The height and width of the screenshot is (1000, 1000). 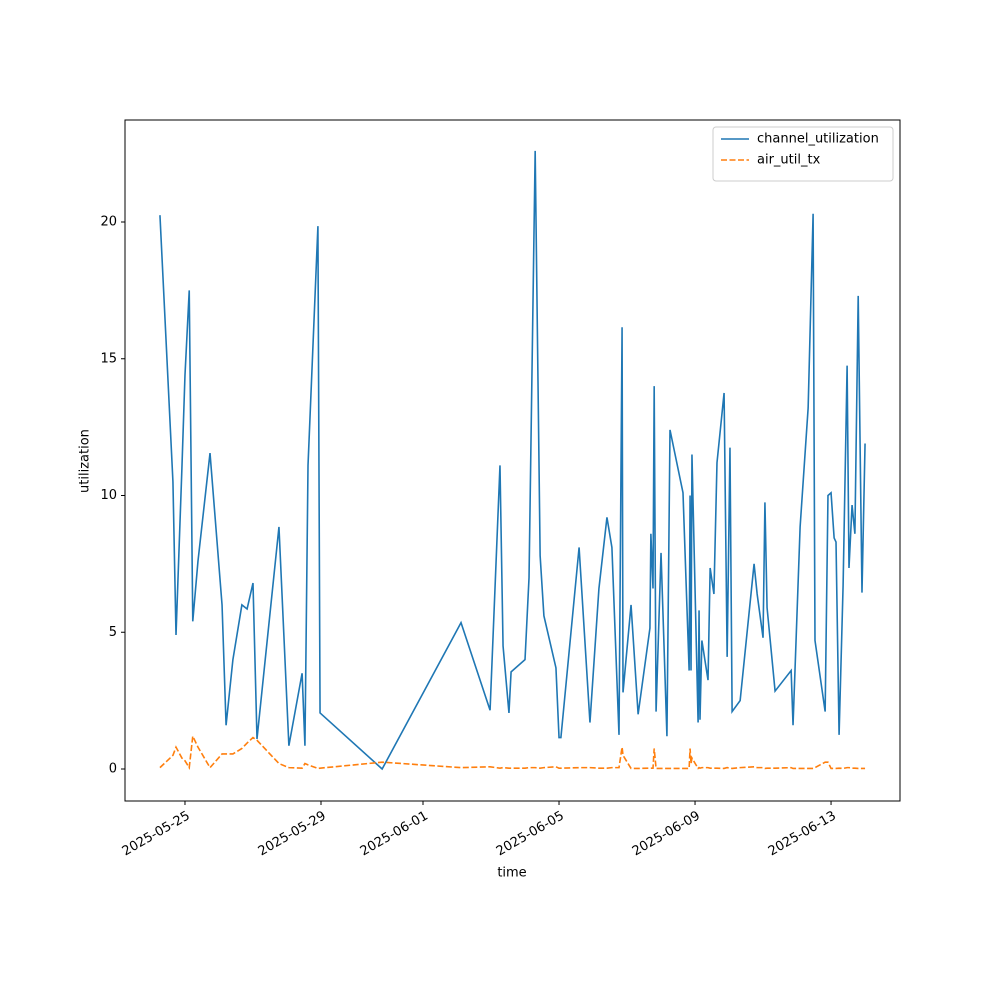 I want to click on x-tick-label: 2025-05-25, so click(x=156, y=834).